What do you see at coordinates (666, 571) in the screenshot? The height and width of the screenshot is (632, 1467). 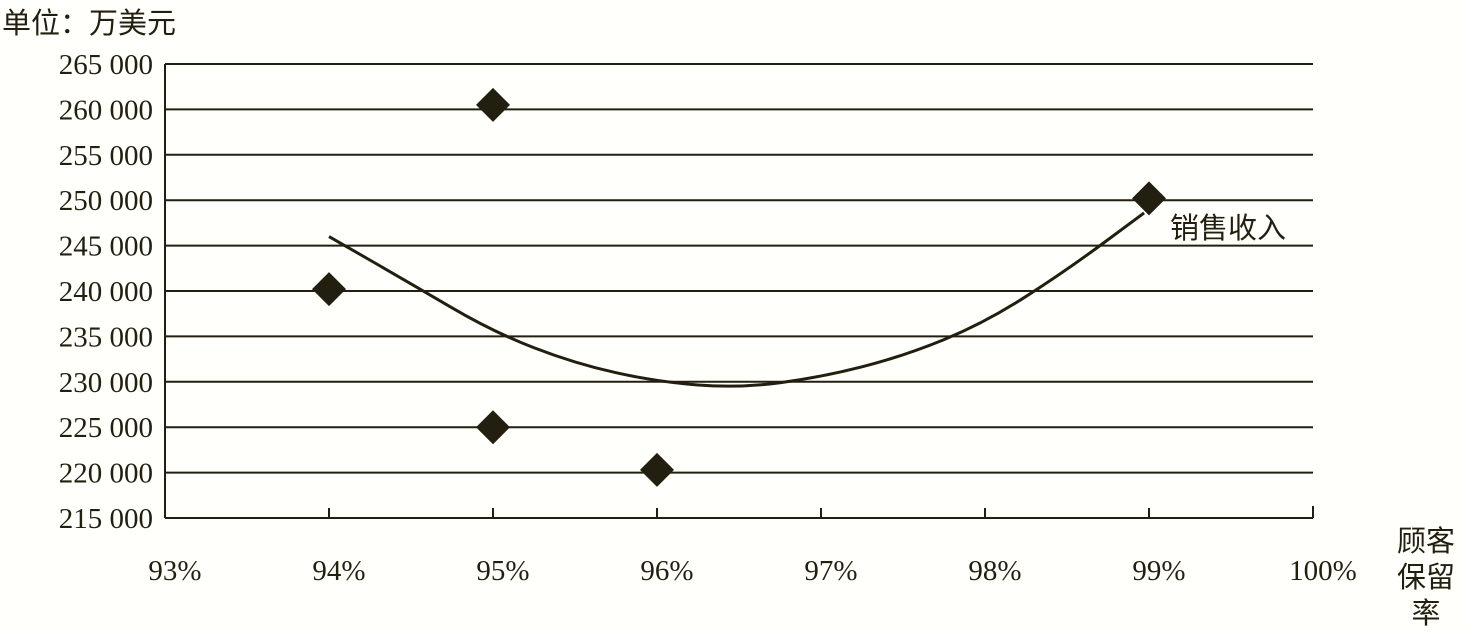 I see `x-tick-label: 96%` at bounding box center [666, 571].